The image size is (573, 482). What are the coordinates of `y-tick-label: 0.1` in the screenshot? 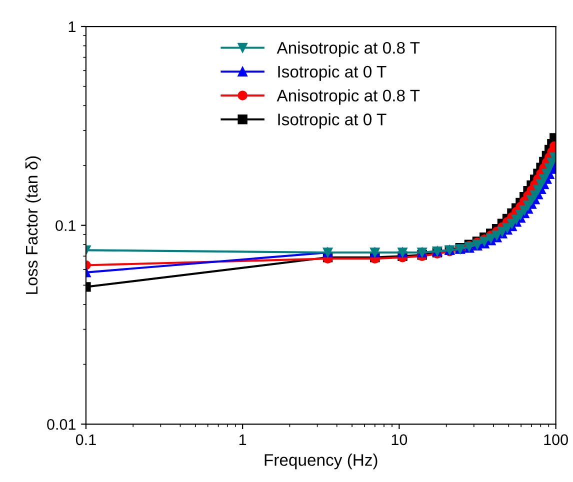 It's located at (66, 226).